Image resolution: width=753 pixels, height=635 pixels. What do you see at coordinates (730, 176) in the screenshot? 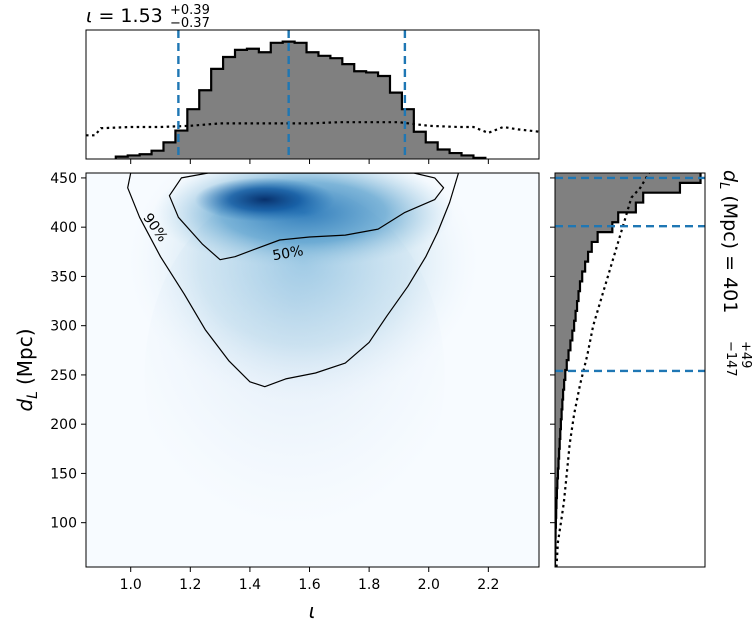
I see `right-title-symbol: d` at bounding box center [730, 176].